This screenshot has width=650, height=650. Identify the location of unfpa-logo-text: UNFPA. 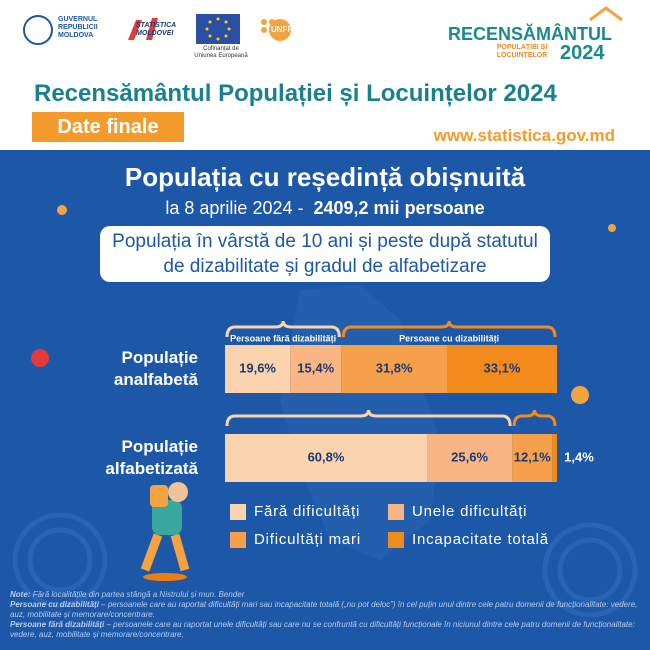
(284, 29).